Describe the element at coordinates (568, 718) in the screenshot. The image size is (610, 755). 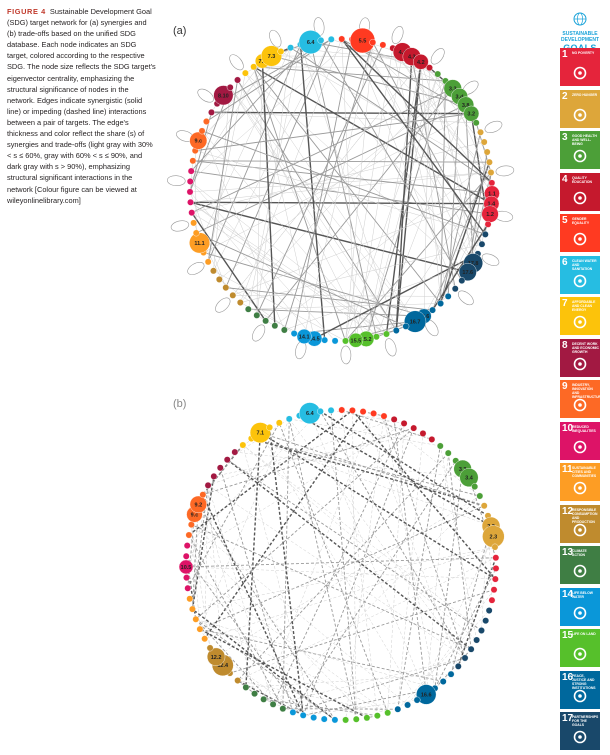
I see `sdg-number: 17` at that location.